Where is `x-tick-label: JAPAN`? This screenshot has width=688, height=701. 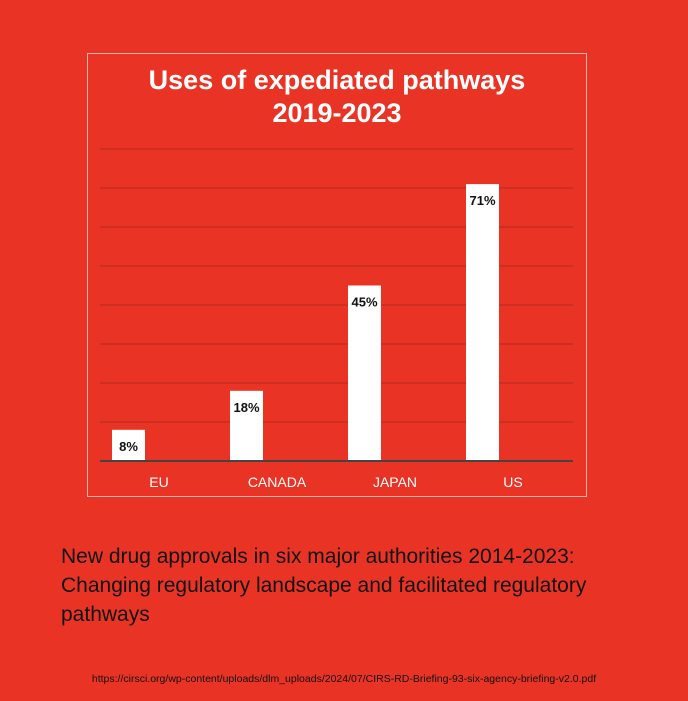
x-tick-label: JAPAN is located at coordinates (395, 482).